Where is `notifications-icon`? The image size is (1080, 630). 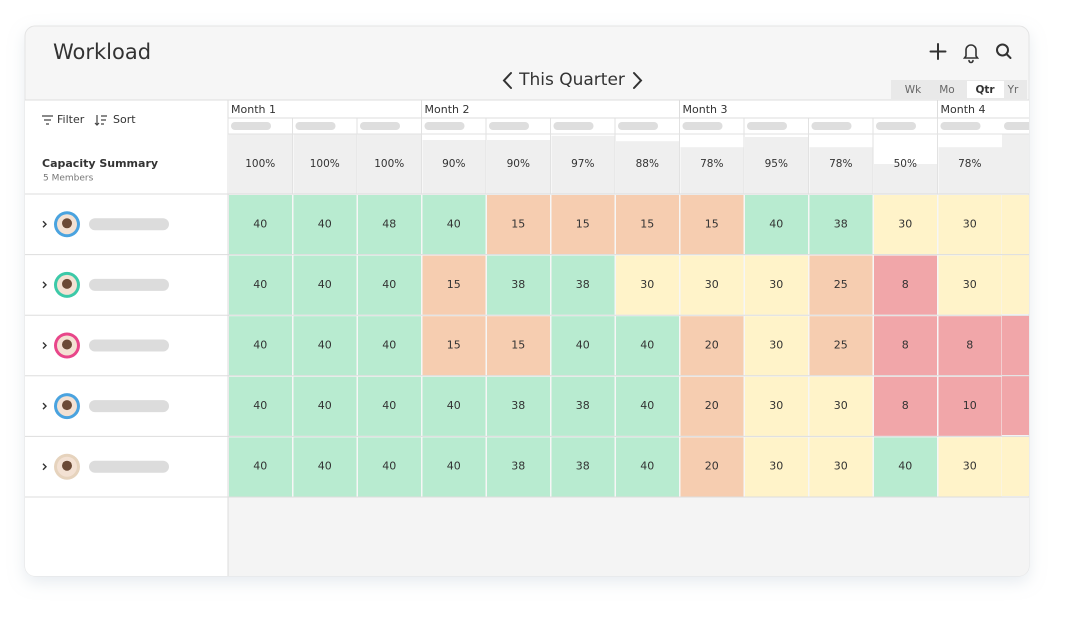
notifications-icon is located at coordinates (971, 54).